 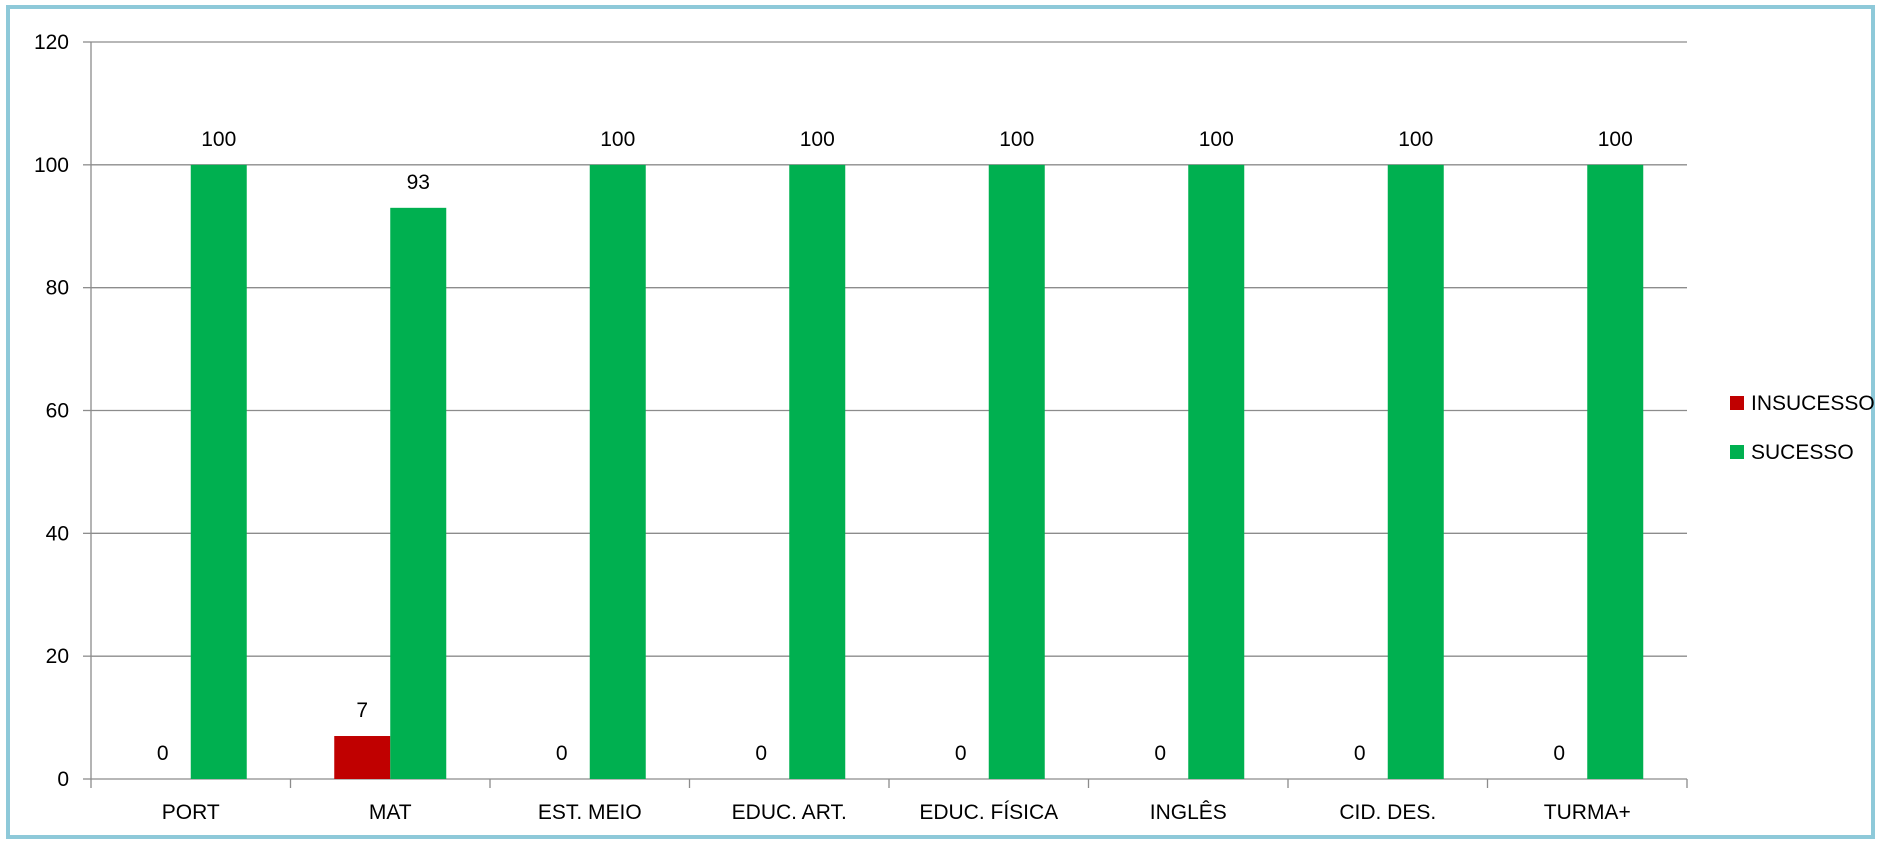 I want to click on y-tick-label: 0, so click(x=63, y=779).